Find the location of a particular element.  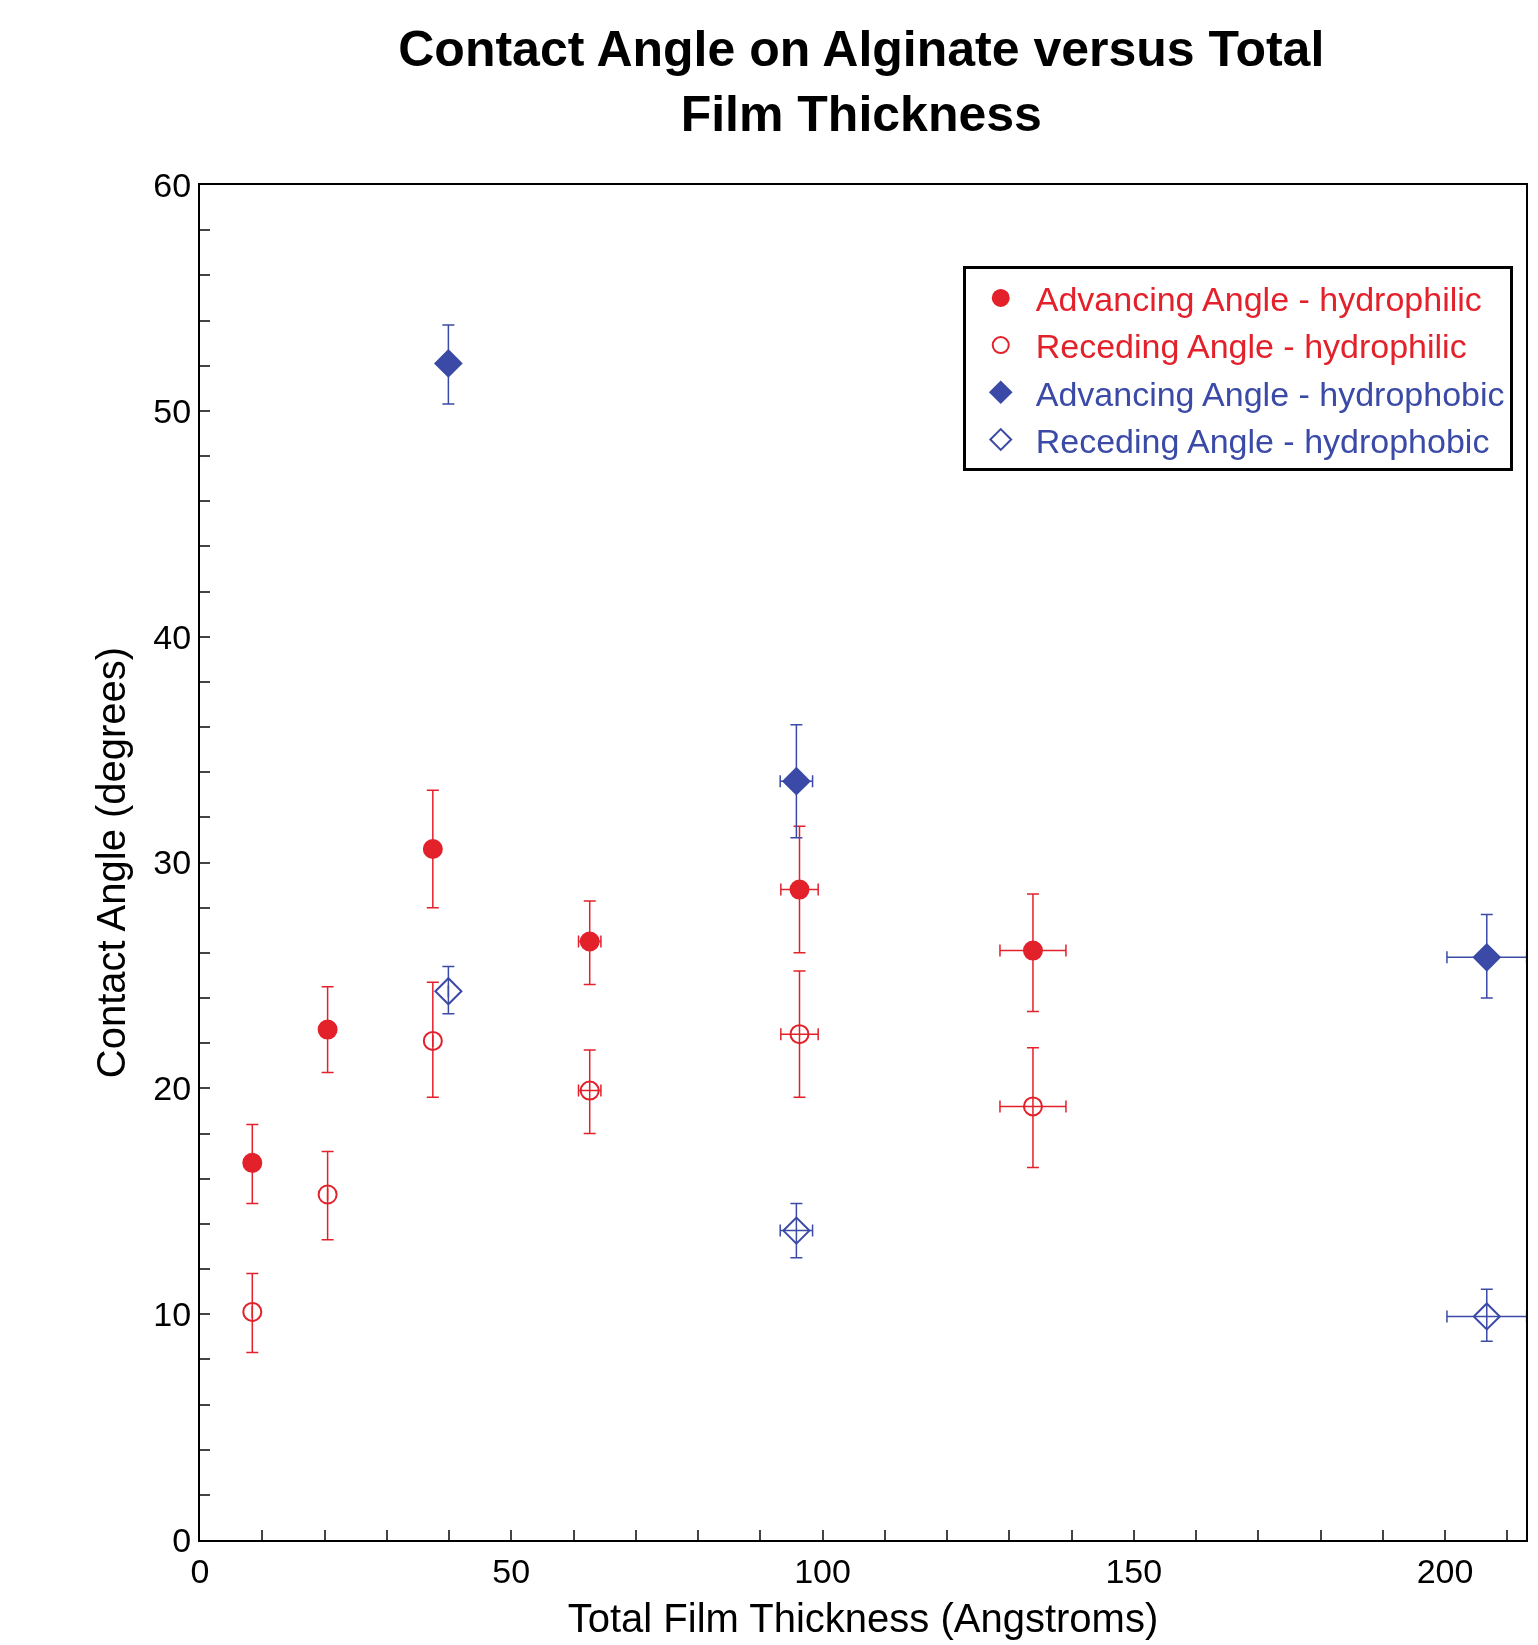

y-tick-label: 40 is located at coordinates (172, 636).